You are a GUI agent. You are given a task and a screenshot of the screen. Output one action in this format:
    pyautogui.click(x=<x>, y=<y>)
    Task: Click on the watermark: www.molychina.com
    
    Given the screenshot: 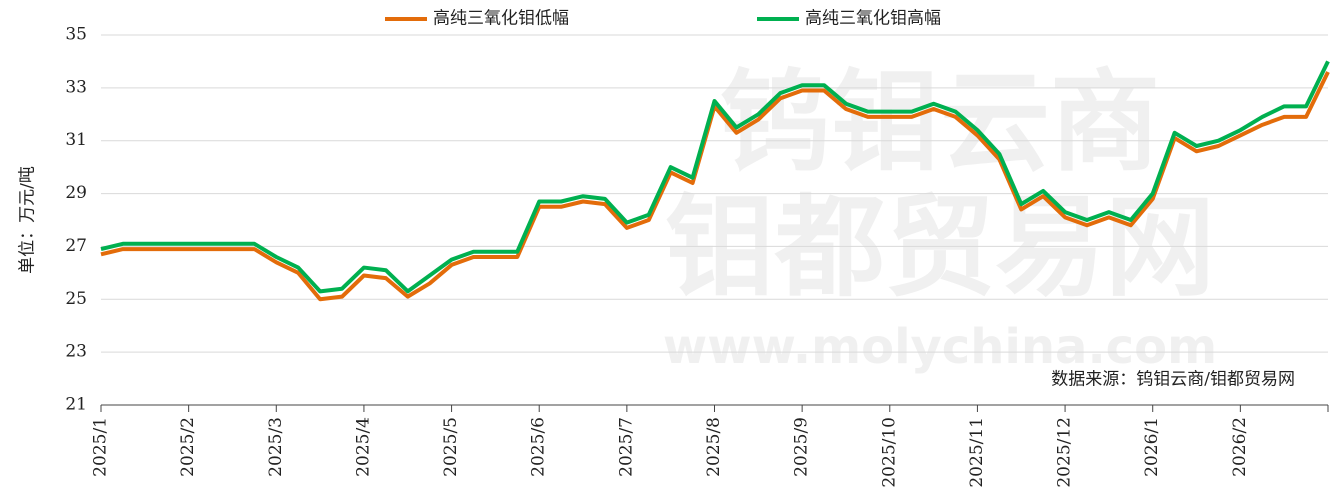 What is the action you would take?
    pyautogui.click(x=940, y=347)
    